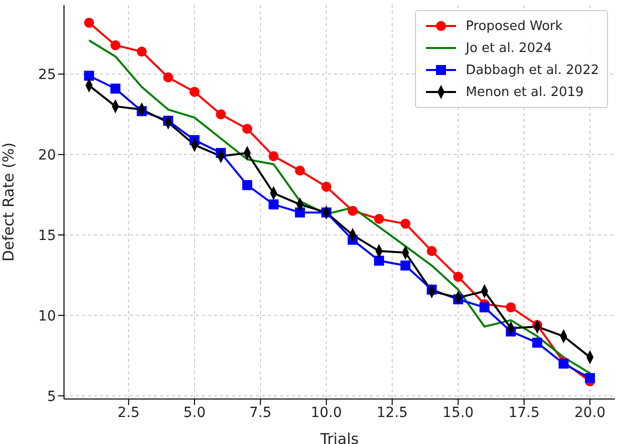  I want to click on legend-label: Jo et al. 2024, so click(509, 48).